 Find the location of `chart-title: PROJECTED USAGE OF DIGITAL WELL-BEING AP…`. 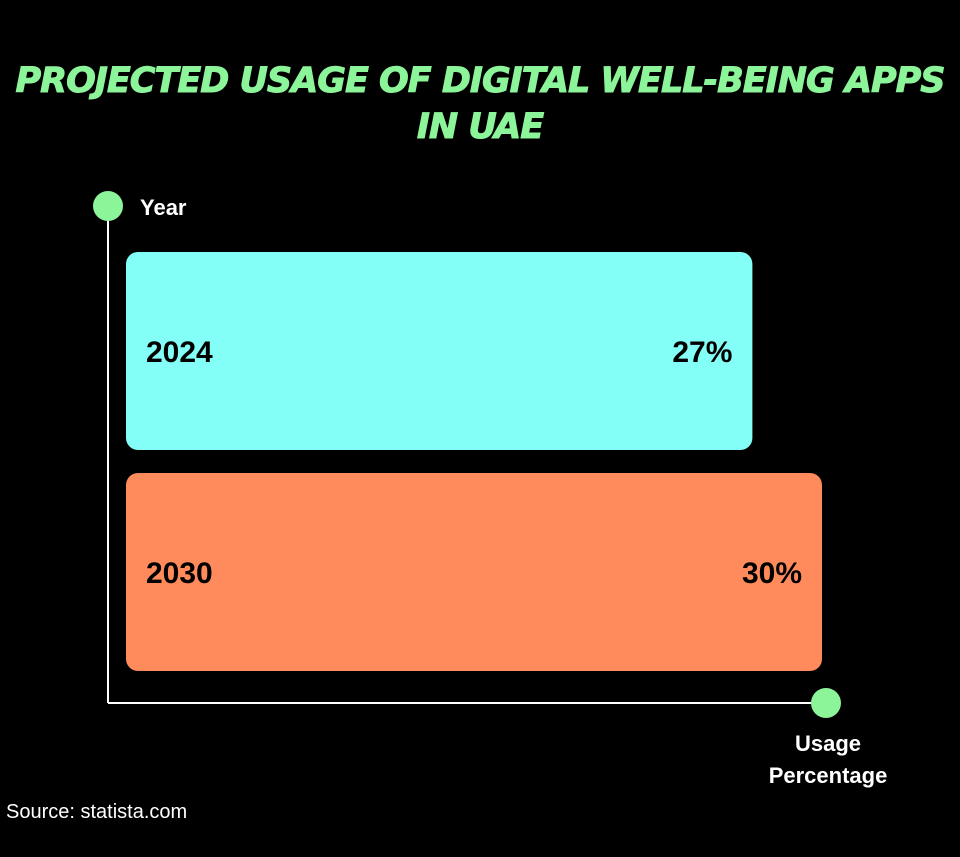

chart-title: PROJECTED USAGE OF DIGITAL WELL-BEING AP… is located at coordinates (480, 104).